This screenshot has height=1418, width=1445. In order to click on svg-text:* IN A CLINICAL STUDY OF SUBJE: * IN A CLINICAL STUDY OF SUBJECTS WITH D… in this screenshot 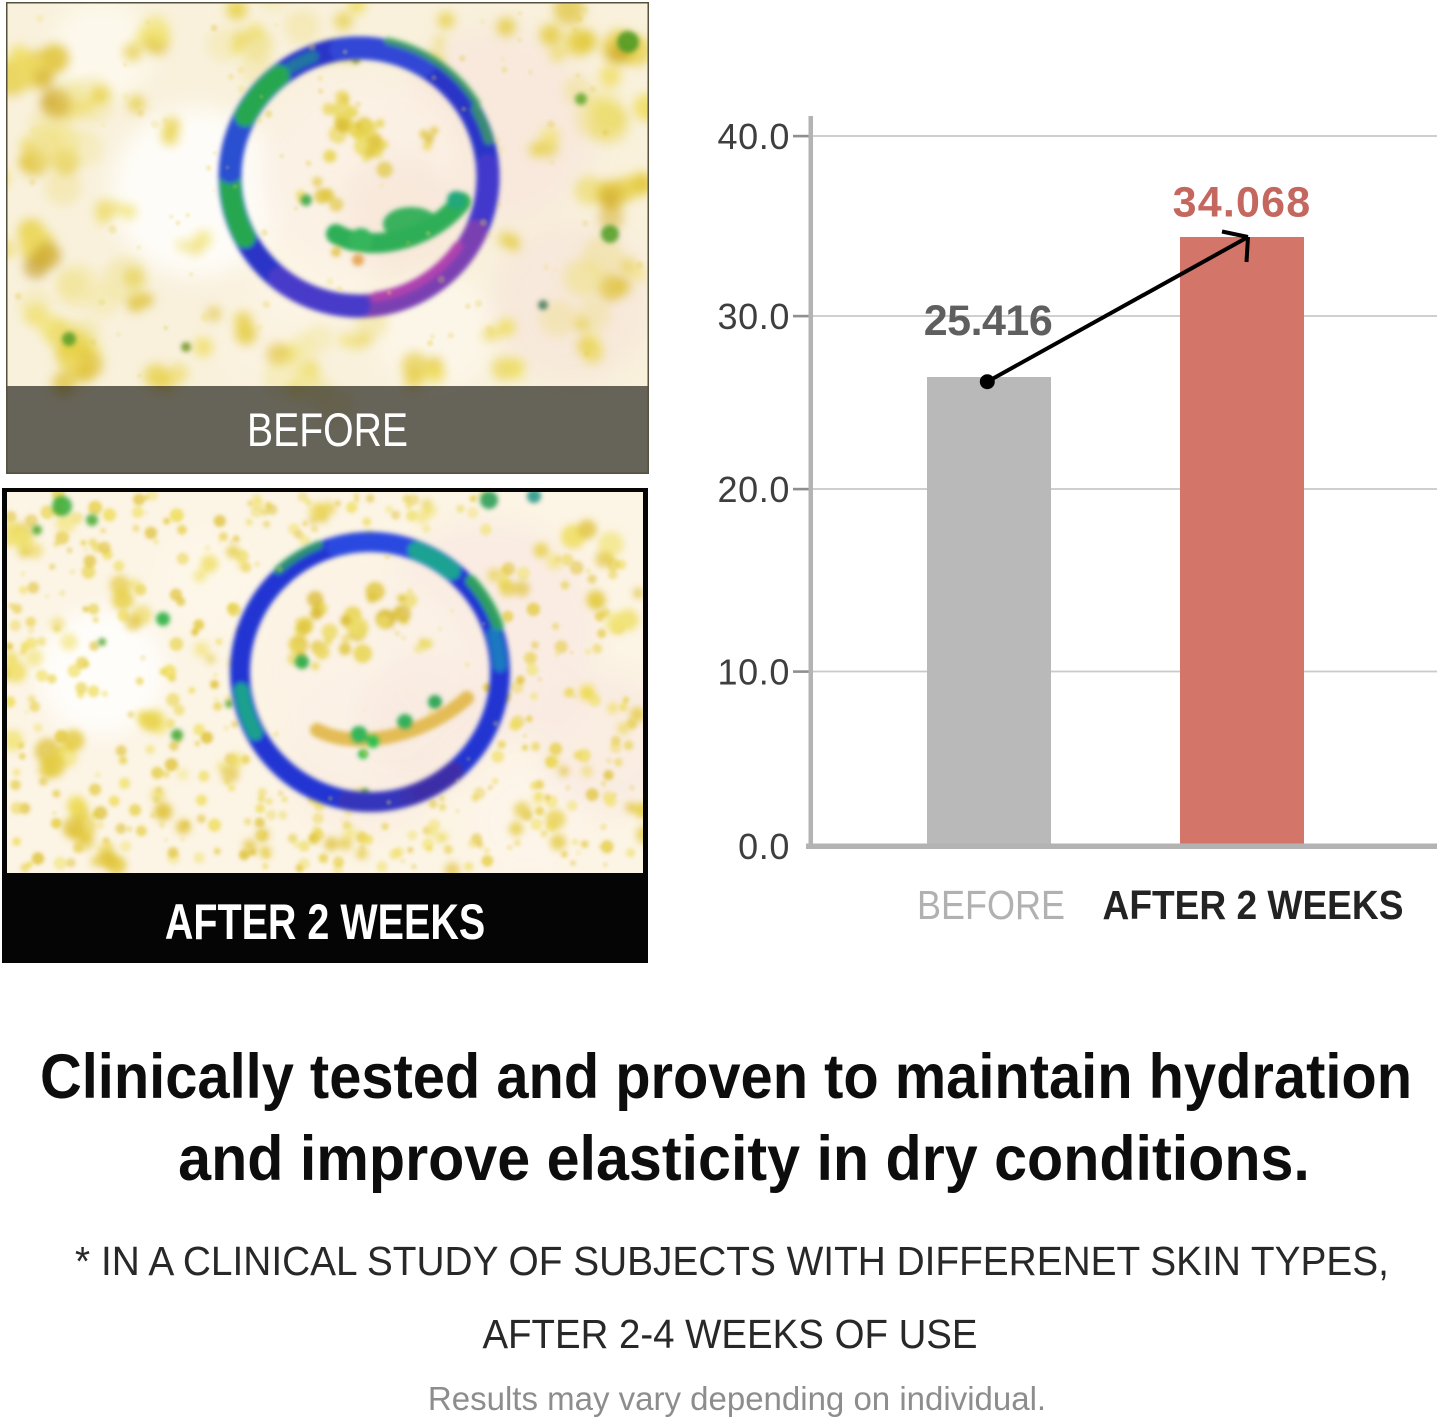, I will do `click(732, 1261)`.